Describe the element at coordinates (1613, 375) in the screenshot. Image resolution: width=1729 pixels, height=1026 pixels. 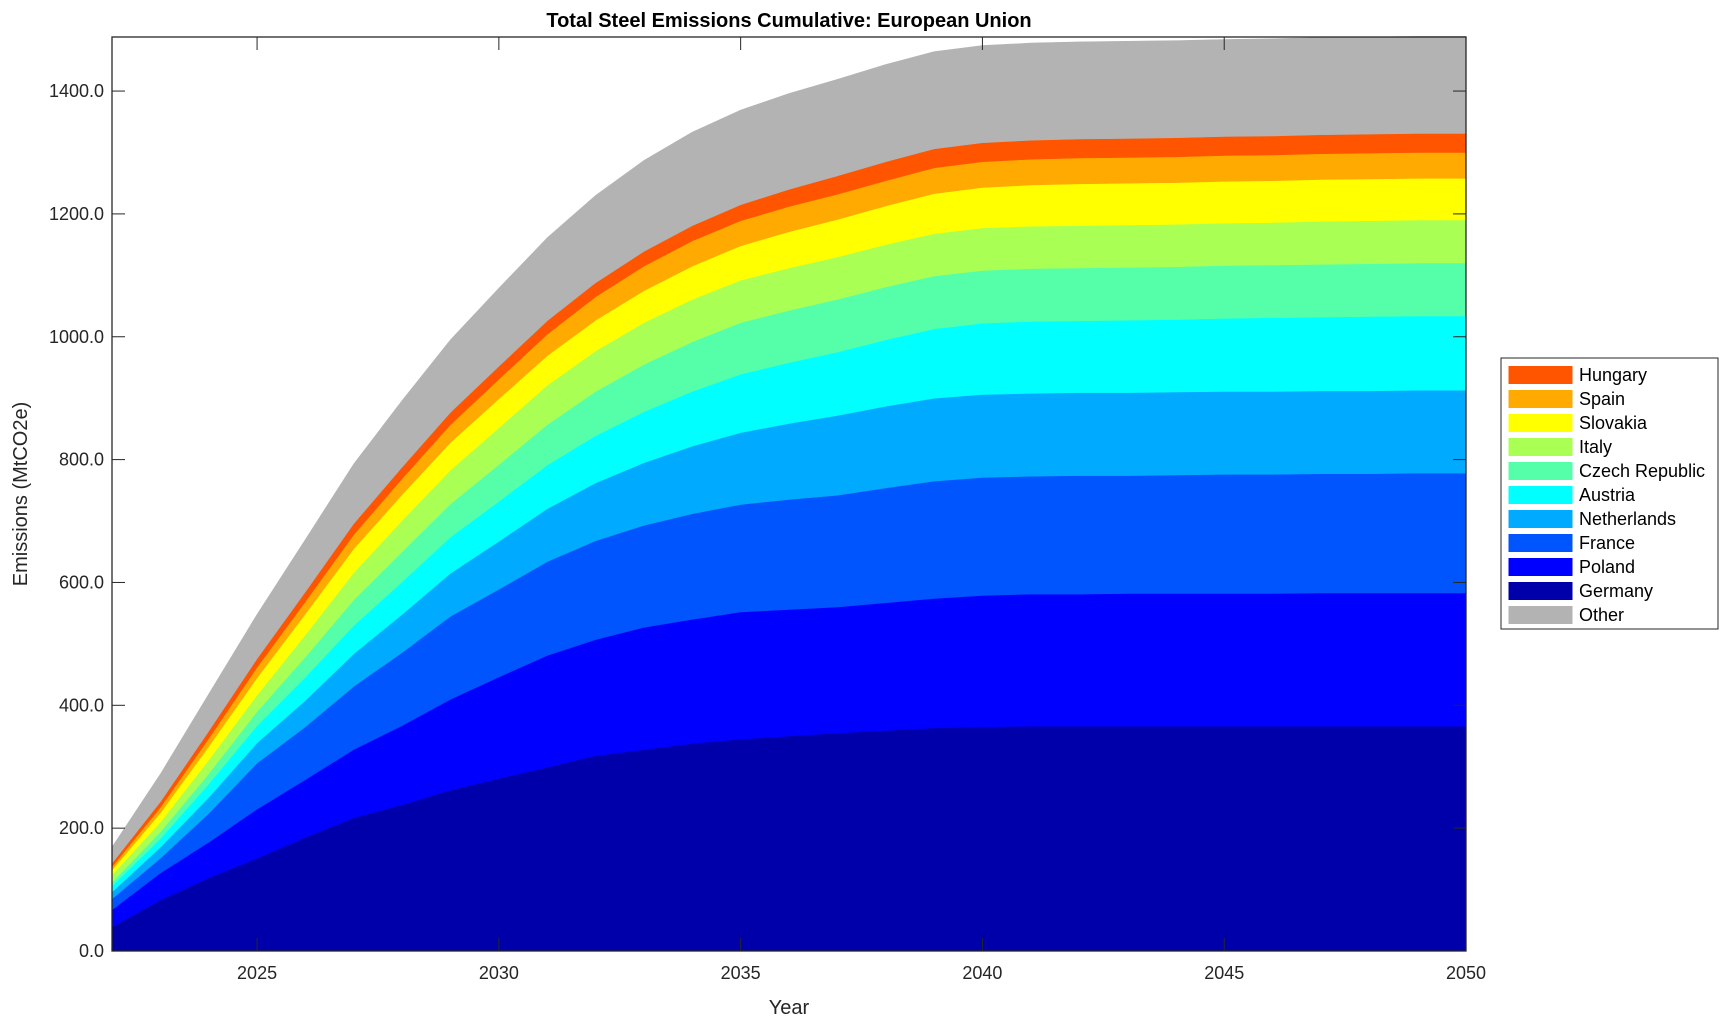
I see `legend-label: Hungary` at that location.